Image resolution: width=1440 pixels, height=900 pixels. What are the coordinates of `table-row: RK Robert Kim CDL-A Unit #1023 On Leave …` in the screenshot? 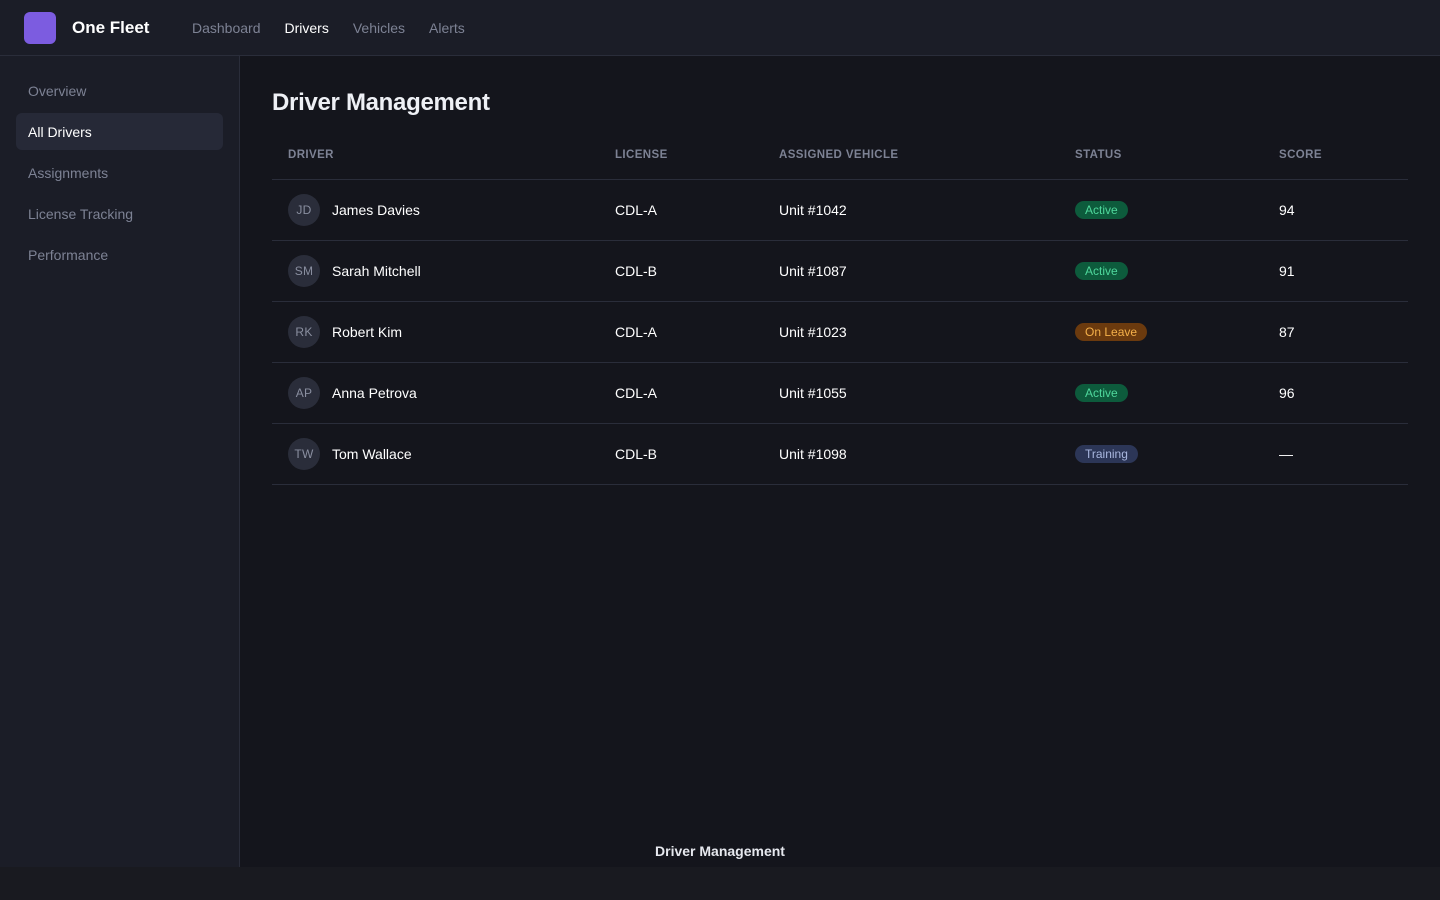 It's located at (840, 332).